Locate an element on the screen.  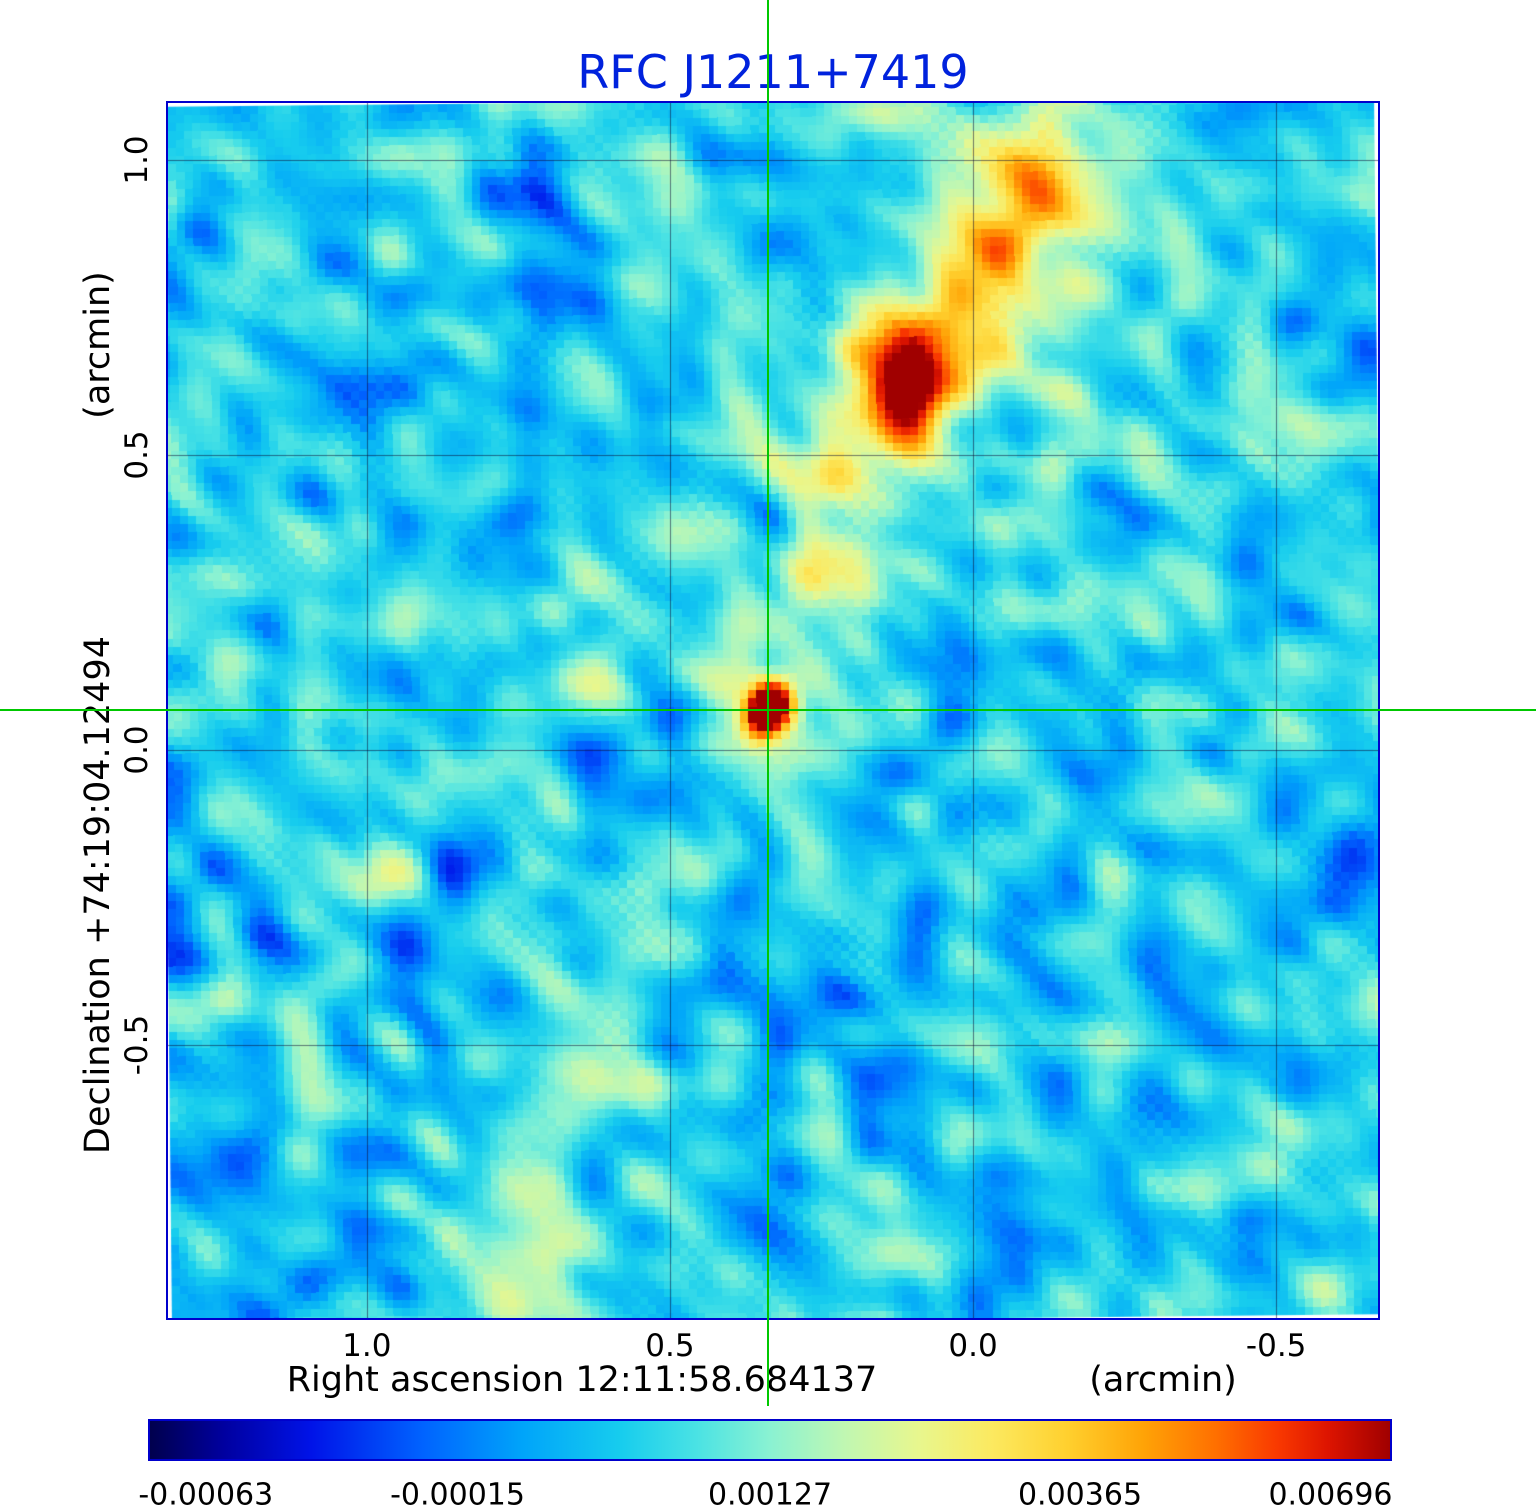
y-tick-label: 1.0 is located at coordinates (137, 159).